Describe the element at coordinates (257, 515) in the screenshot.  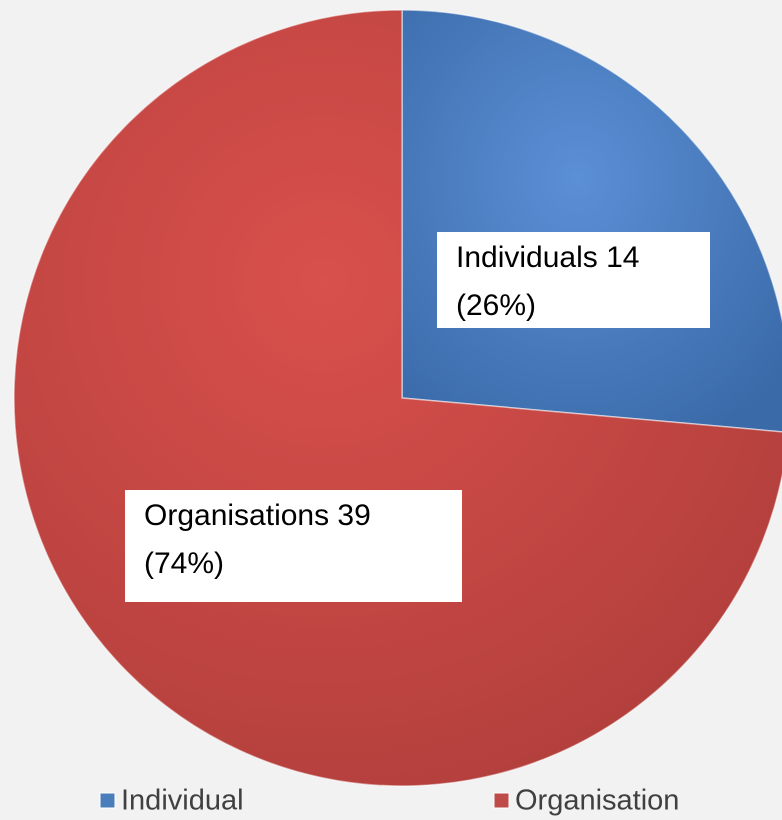
I see `data-label: Organisations 39` at that location.